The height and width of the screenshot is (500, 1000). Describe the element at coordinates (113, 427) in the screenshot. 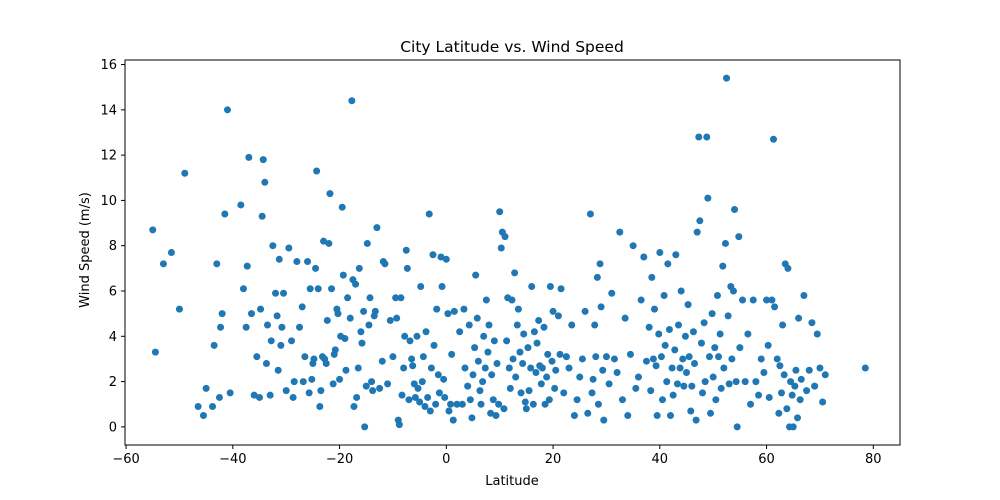

I see `y-tick-label: 0` at that location.